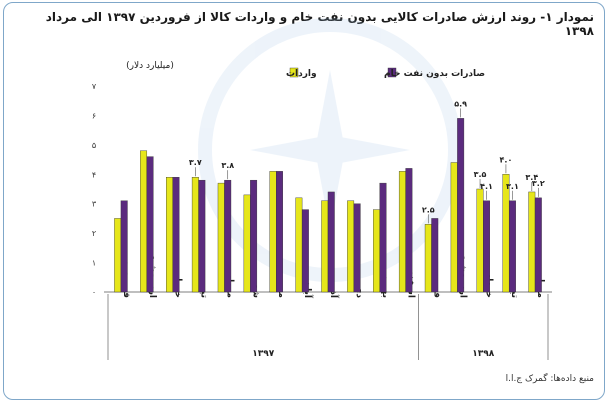  Describe the element at coordinates (483, 354) in the screenshot. I see `group-label: ۱۳۹۸` at that location.